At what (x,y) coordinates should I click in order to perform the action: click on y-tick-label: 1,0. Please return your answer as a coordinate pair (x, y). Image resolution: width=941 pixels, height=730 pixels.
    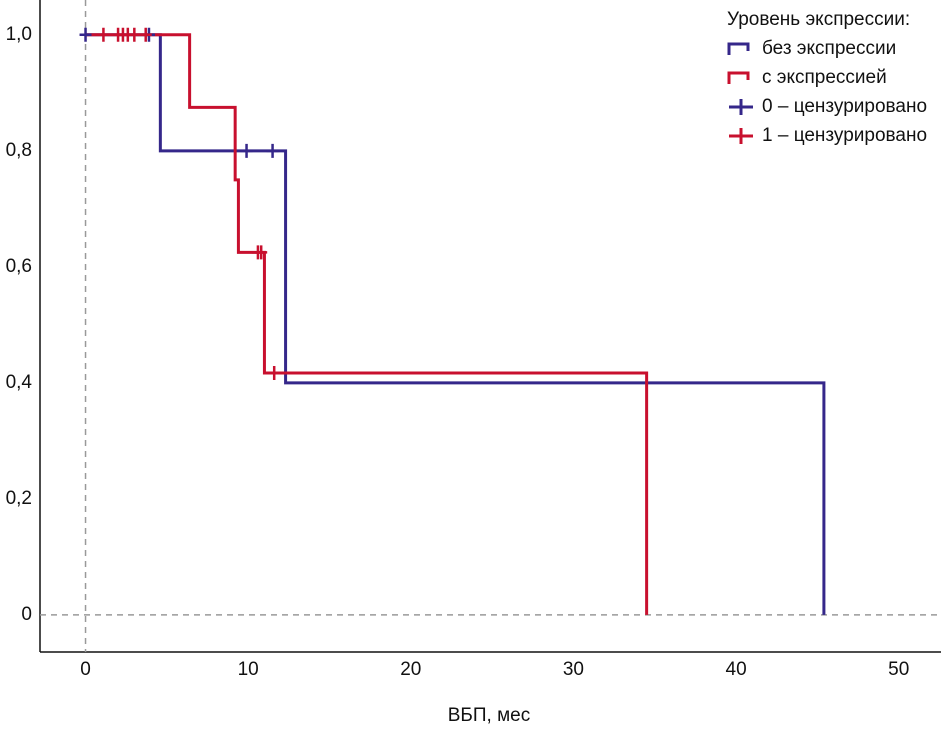
    Looking at the image, I should click on (19, 34).